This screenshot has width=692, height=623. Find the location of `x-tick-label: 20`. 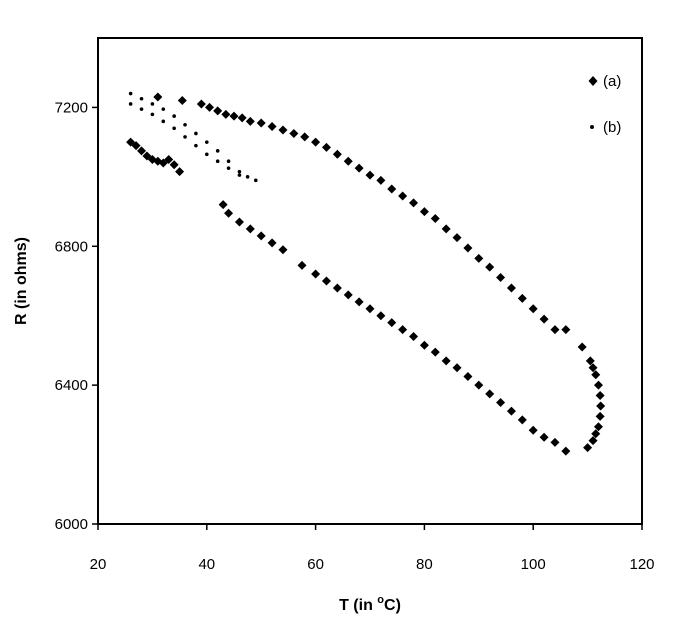

x-tick-label: 20 is located at coordinates (98, 564).